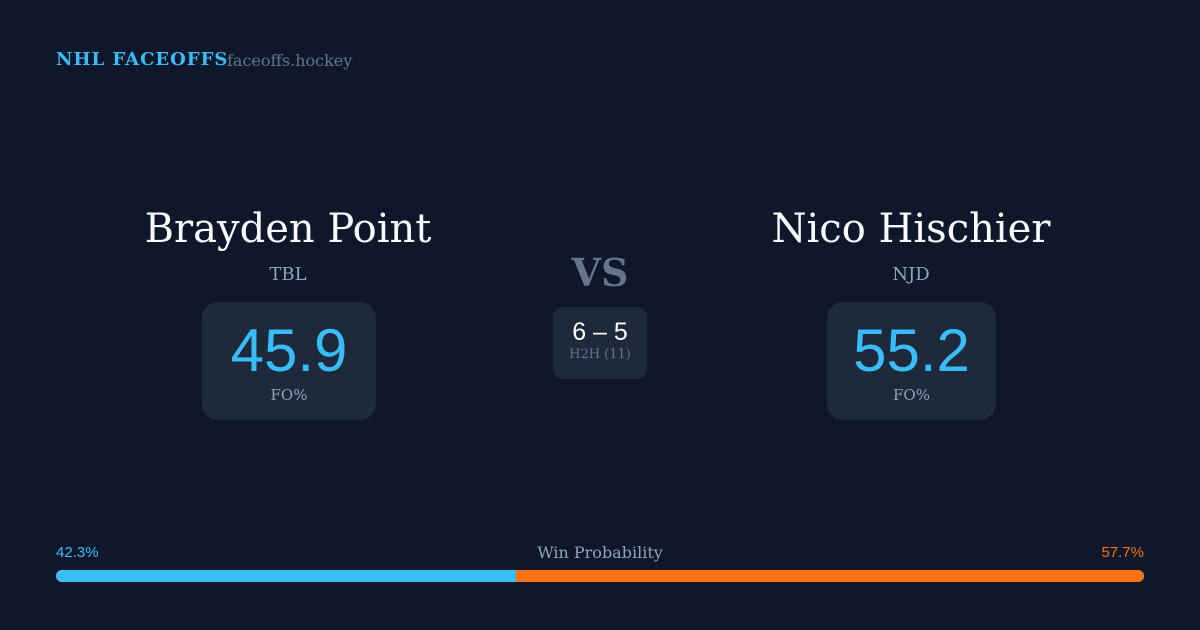 This screenshot has width=1200, height=630. What do you see at coordinates (288, 274) in the screenshot?
I see `player-left-team: TBL` at bounding box center [288, 274].